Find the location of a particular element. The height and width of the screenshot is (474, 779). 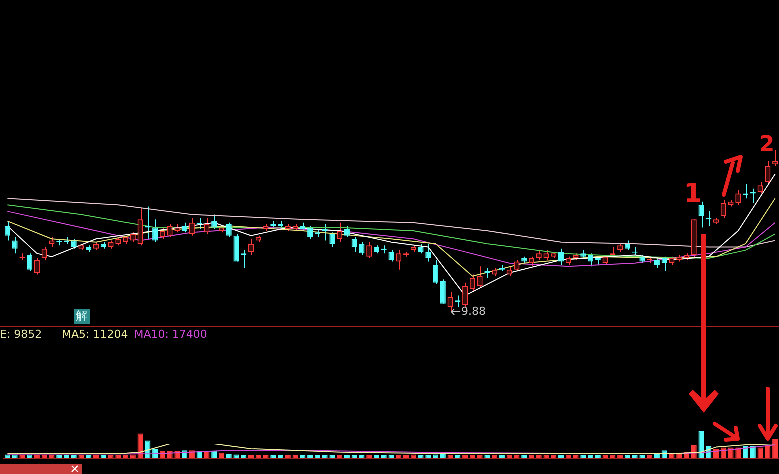

text: MA5: 11204 is located at coordinates (95, 334).